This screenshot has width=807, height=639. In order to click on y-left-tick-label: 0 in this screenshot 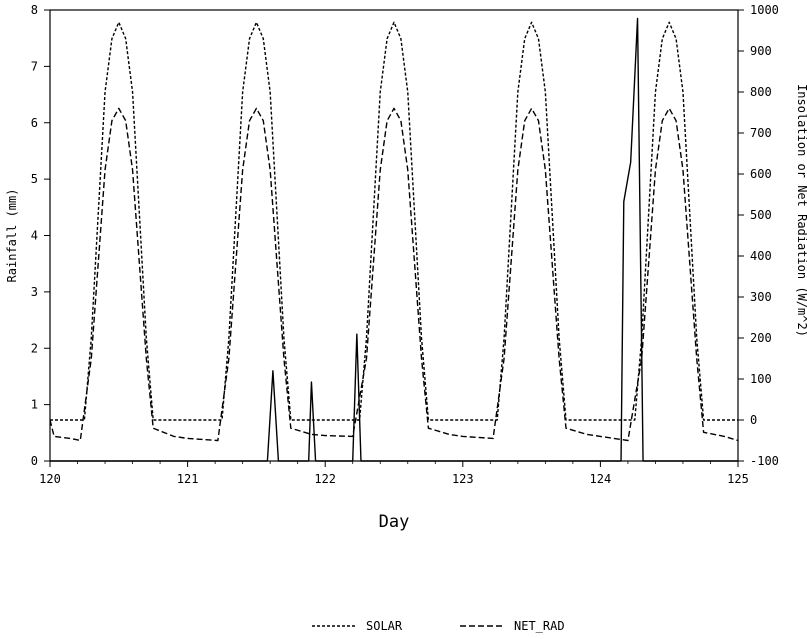, I will do `click(34, 461)`.